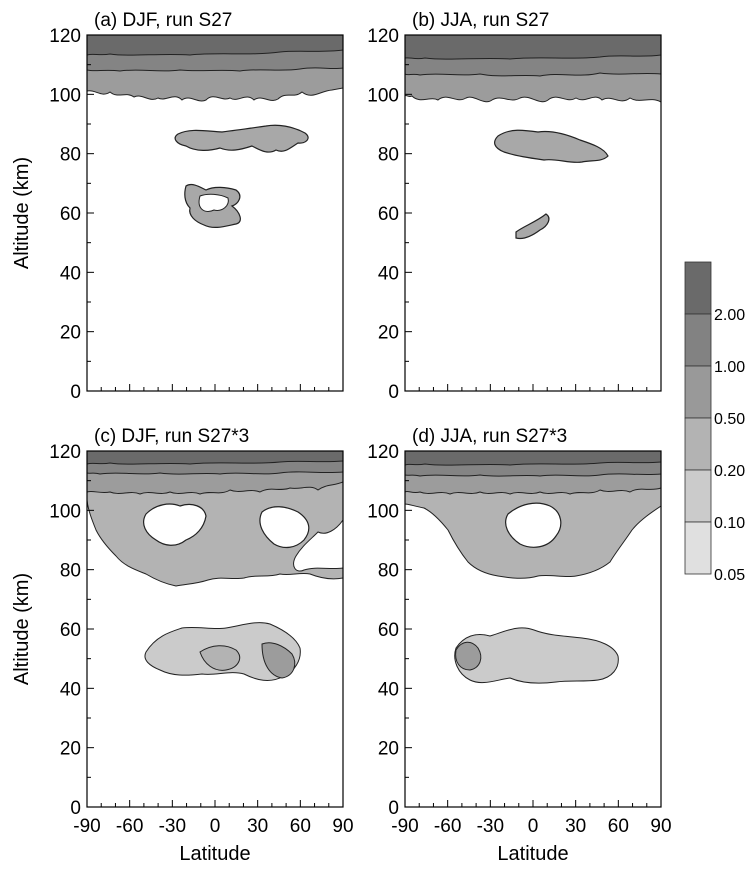  I want to click on panel-b-contour-80km-patch, so click(551, 146).